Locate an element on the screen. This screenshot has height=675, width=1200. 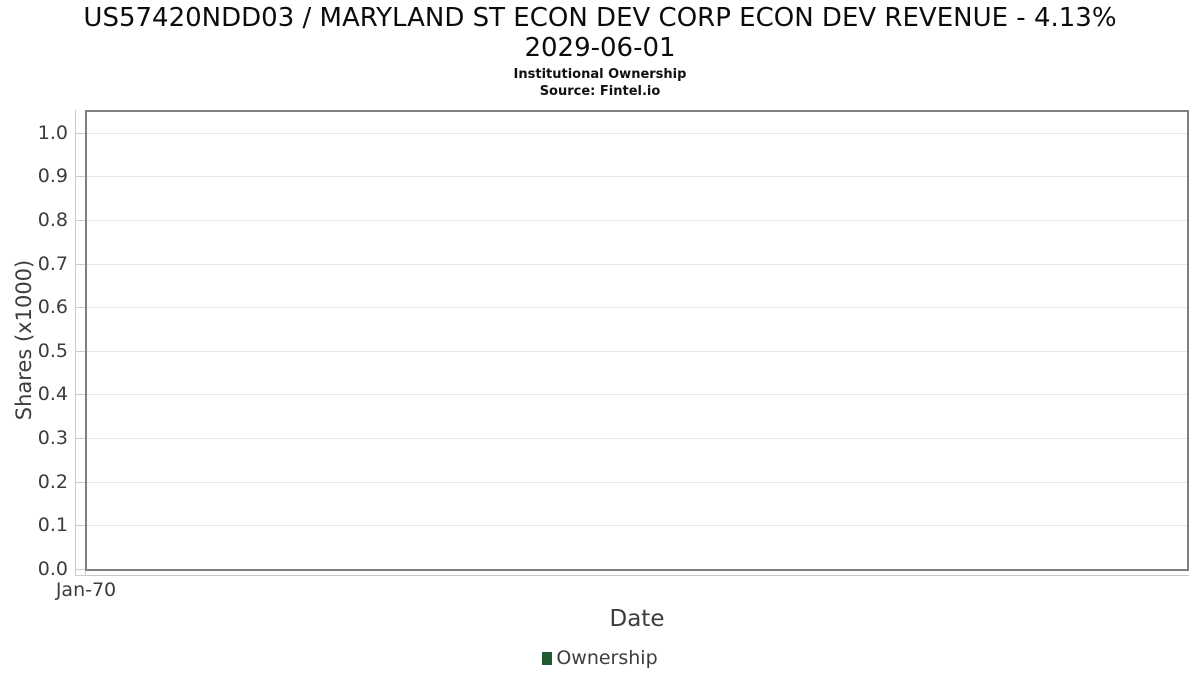
gridline-y-0.7 is located at coordinates (637, 264).